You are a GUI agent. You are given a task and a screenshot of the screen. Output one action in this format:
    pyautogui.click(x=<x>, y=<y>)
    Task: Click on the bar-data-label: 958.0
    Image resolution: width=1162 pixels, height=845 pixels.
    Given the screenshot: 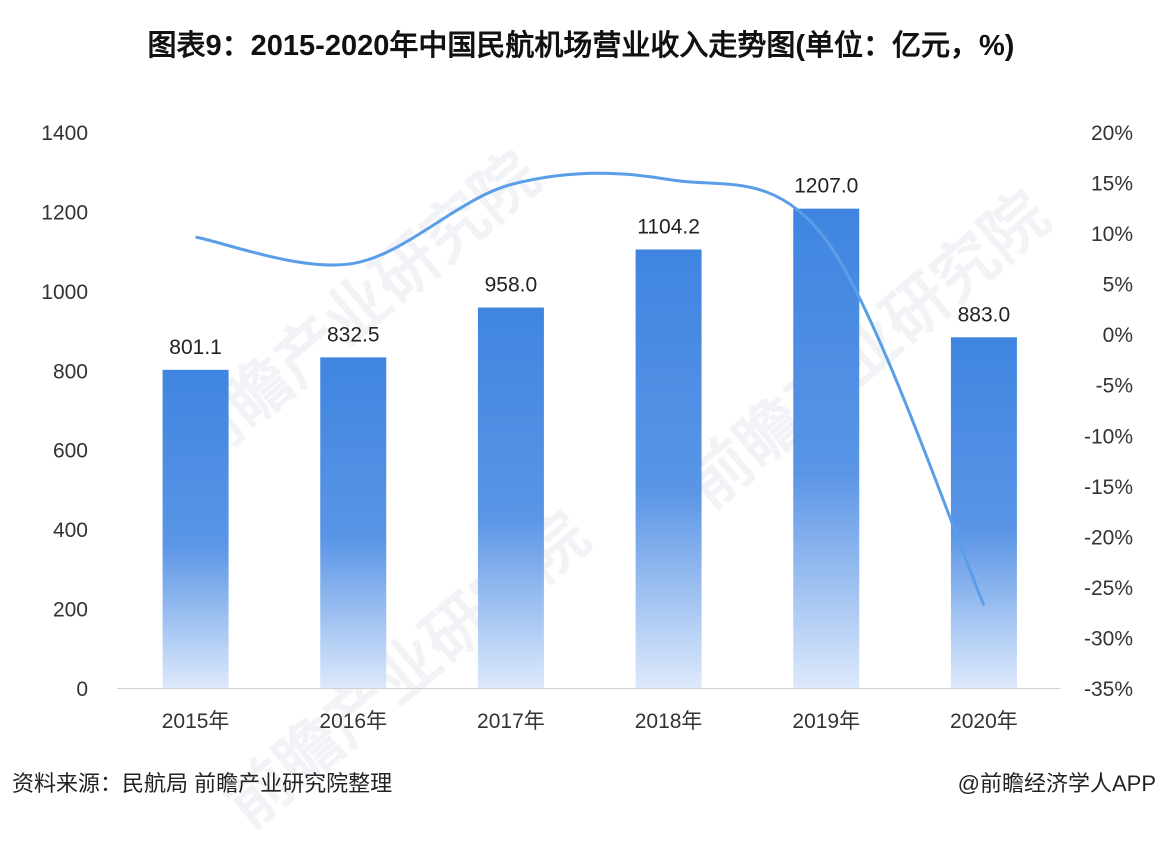 What is the action you would take?
    pyautogui.click(x=511, y=285)
    